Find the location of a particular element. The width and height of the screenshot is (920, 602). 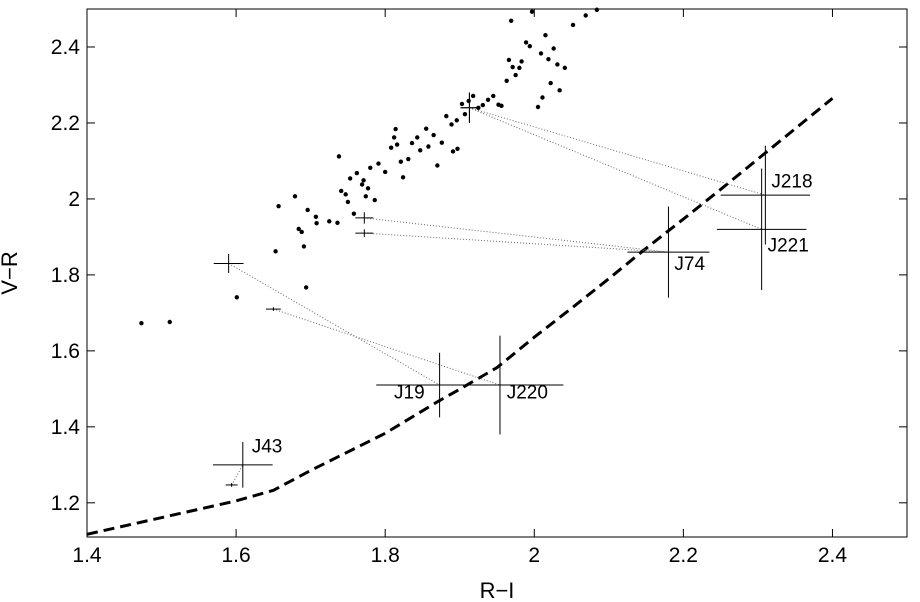

y-tick-label: 1.4 is located at coordinates (66, 427).